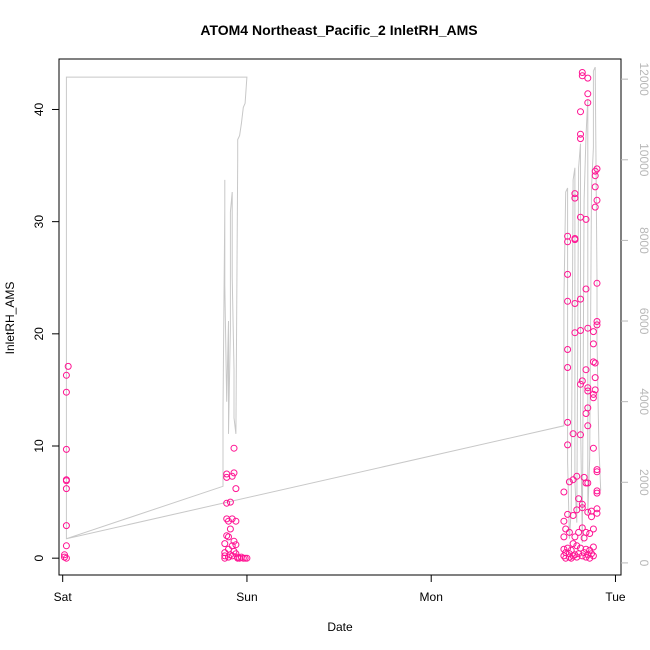 The height and width of the screenshot is (650, 650). I want to click on y2-tick-label: 2000, so click(643, 482).